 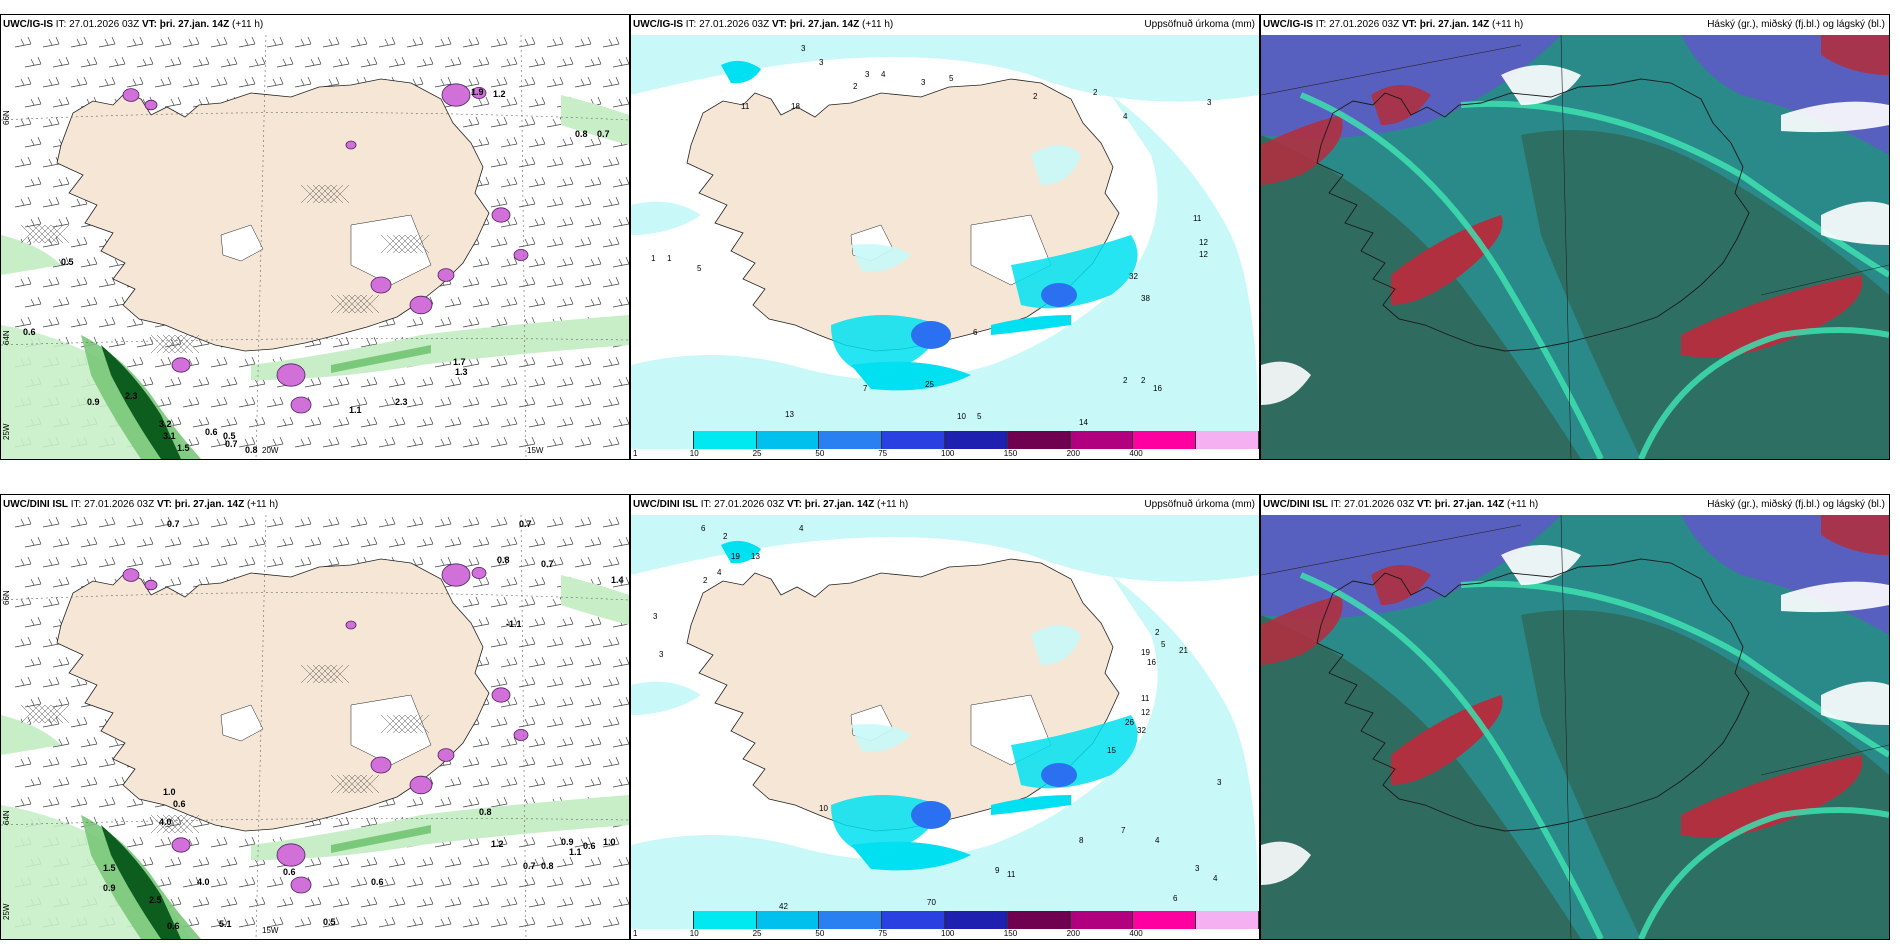 I want to click on clear-sky, so click(x=1835, y=117).